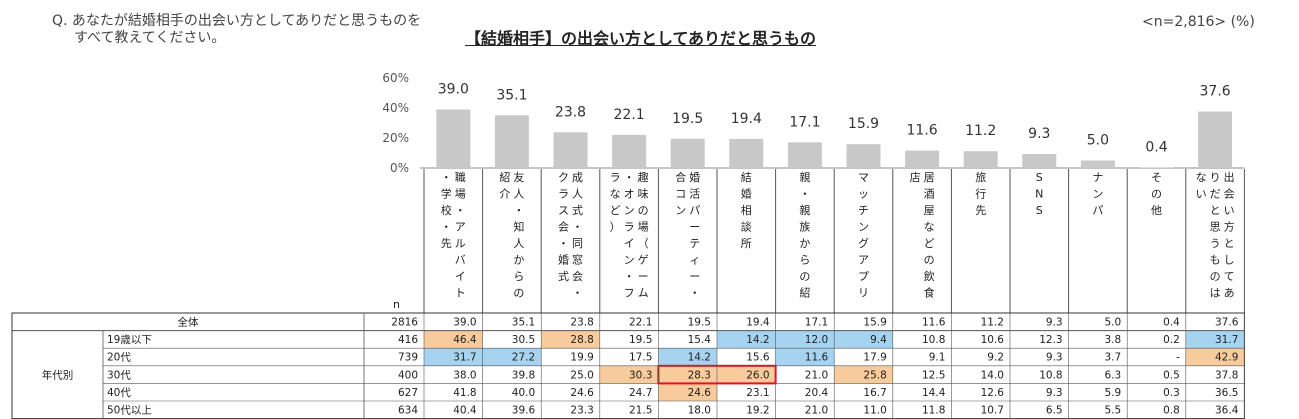 The height and width of the screenshot is (419, 1299). Describe the element at coordinates (119, 375) in the screenshot. I see `row-label: 30代` at that location.